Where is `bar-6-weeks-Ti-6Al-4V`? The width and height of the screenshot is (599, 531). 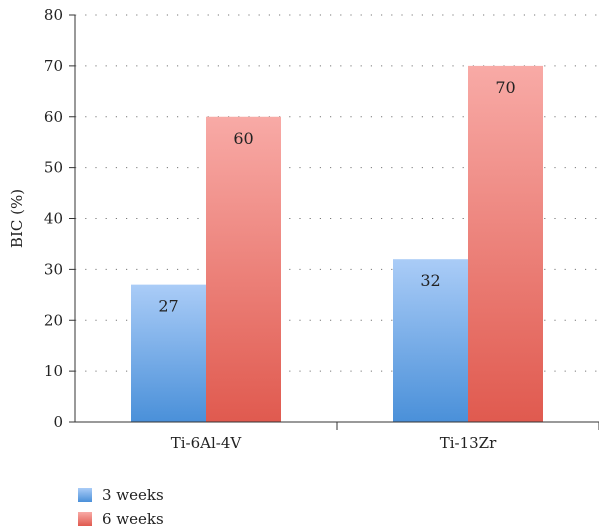
bar-6-weeks-Ti-6Al-4V is located at coordinates (243, 269).